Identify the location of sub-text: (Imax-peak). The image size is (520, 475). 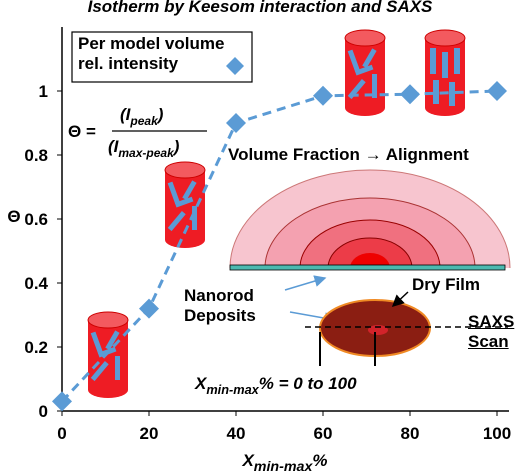
(144, 148).